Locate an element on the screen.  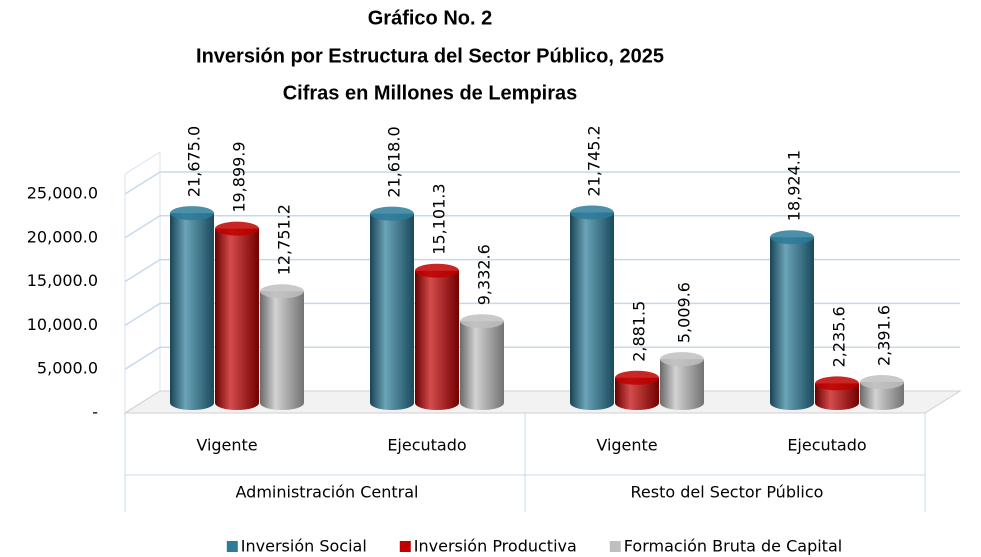
group-label: Resto del Sector Público is located at coordinates (727, 492).